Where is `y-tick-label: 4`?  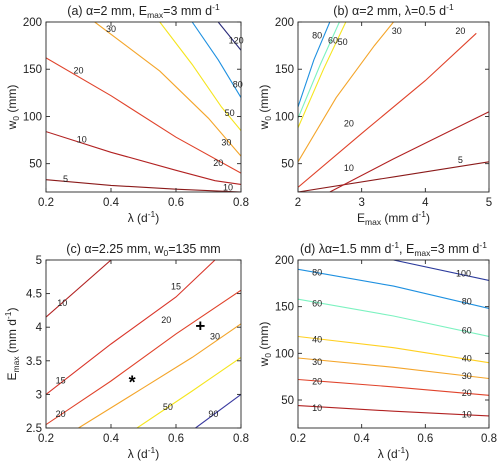 y-tick-label: 4 is located at coordinates (39, 328).